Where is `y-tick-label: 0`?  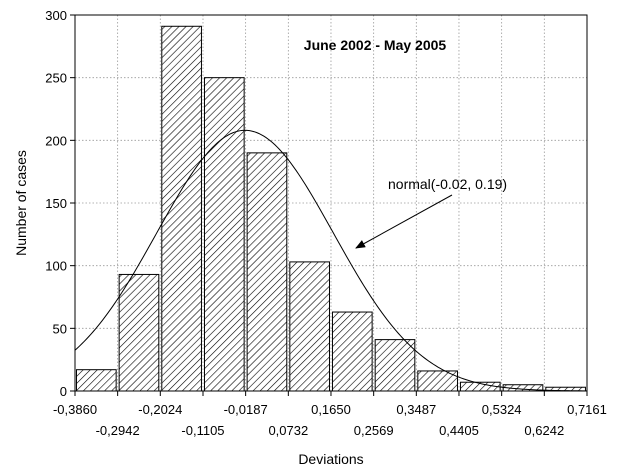
y-tick-label: 0 is located at coordinates (63, 391).